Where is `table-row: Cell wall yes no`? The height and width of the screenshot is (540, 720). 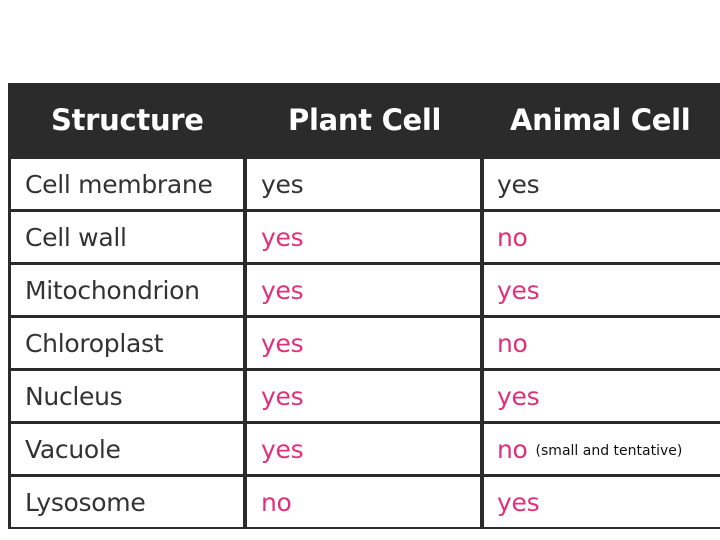 table-row: Cell wall yes no is located at coordinates (364, 237).